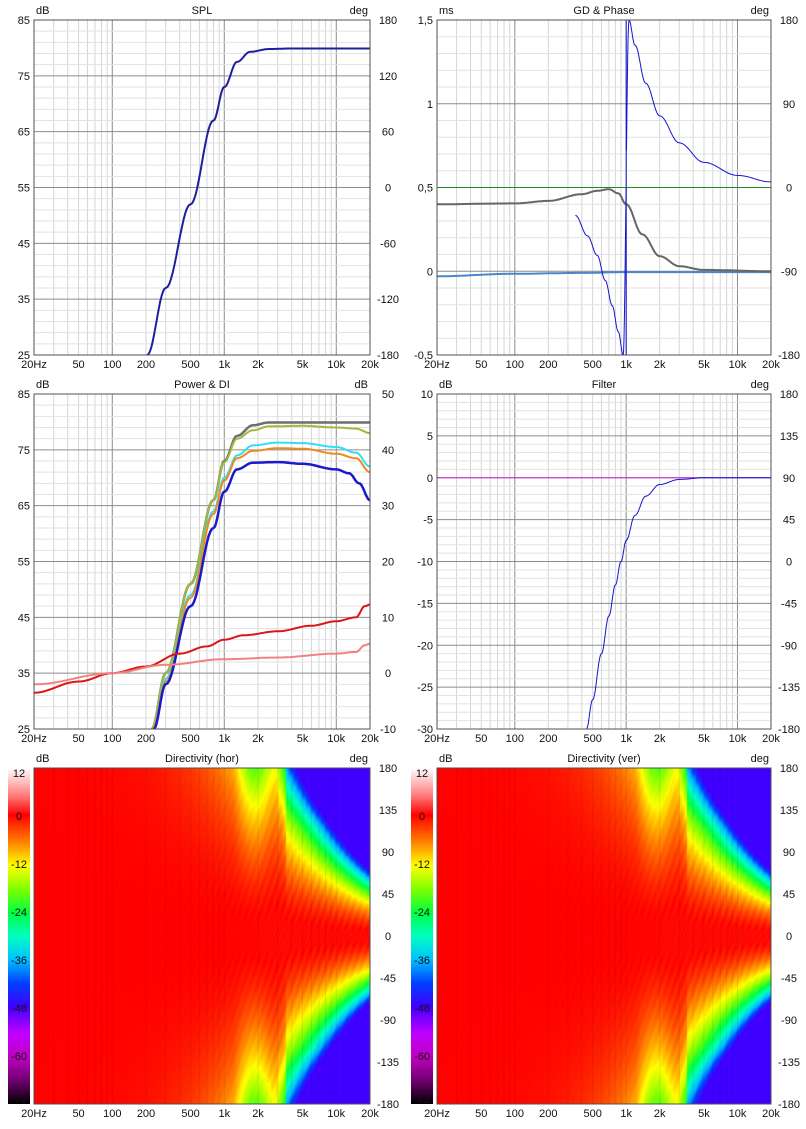 The height and width of the screenshot is (1129, 806). Describe the element at coordinates (202, 11) in the screenshot. I see `chart-title: SPL` at that location.